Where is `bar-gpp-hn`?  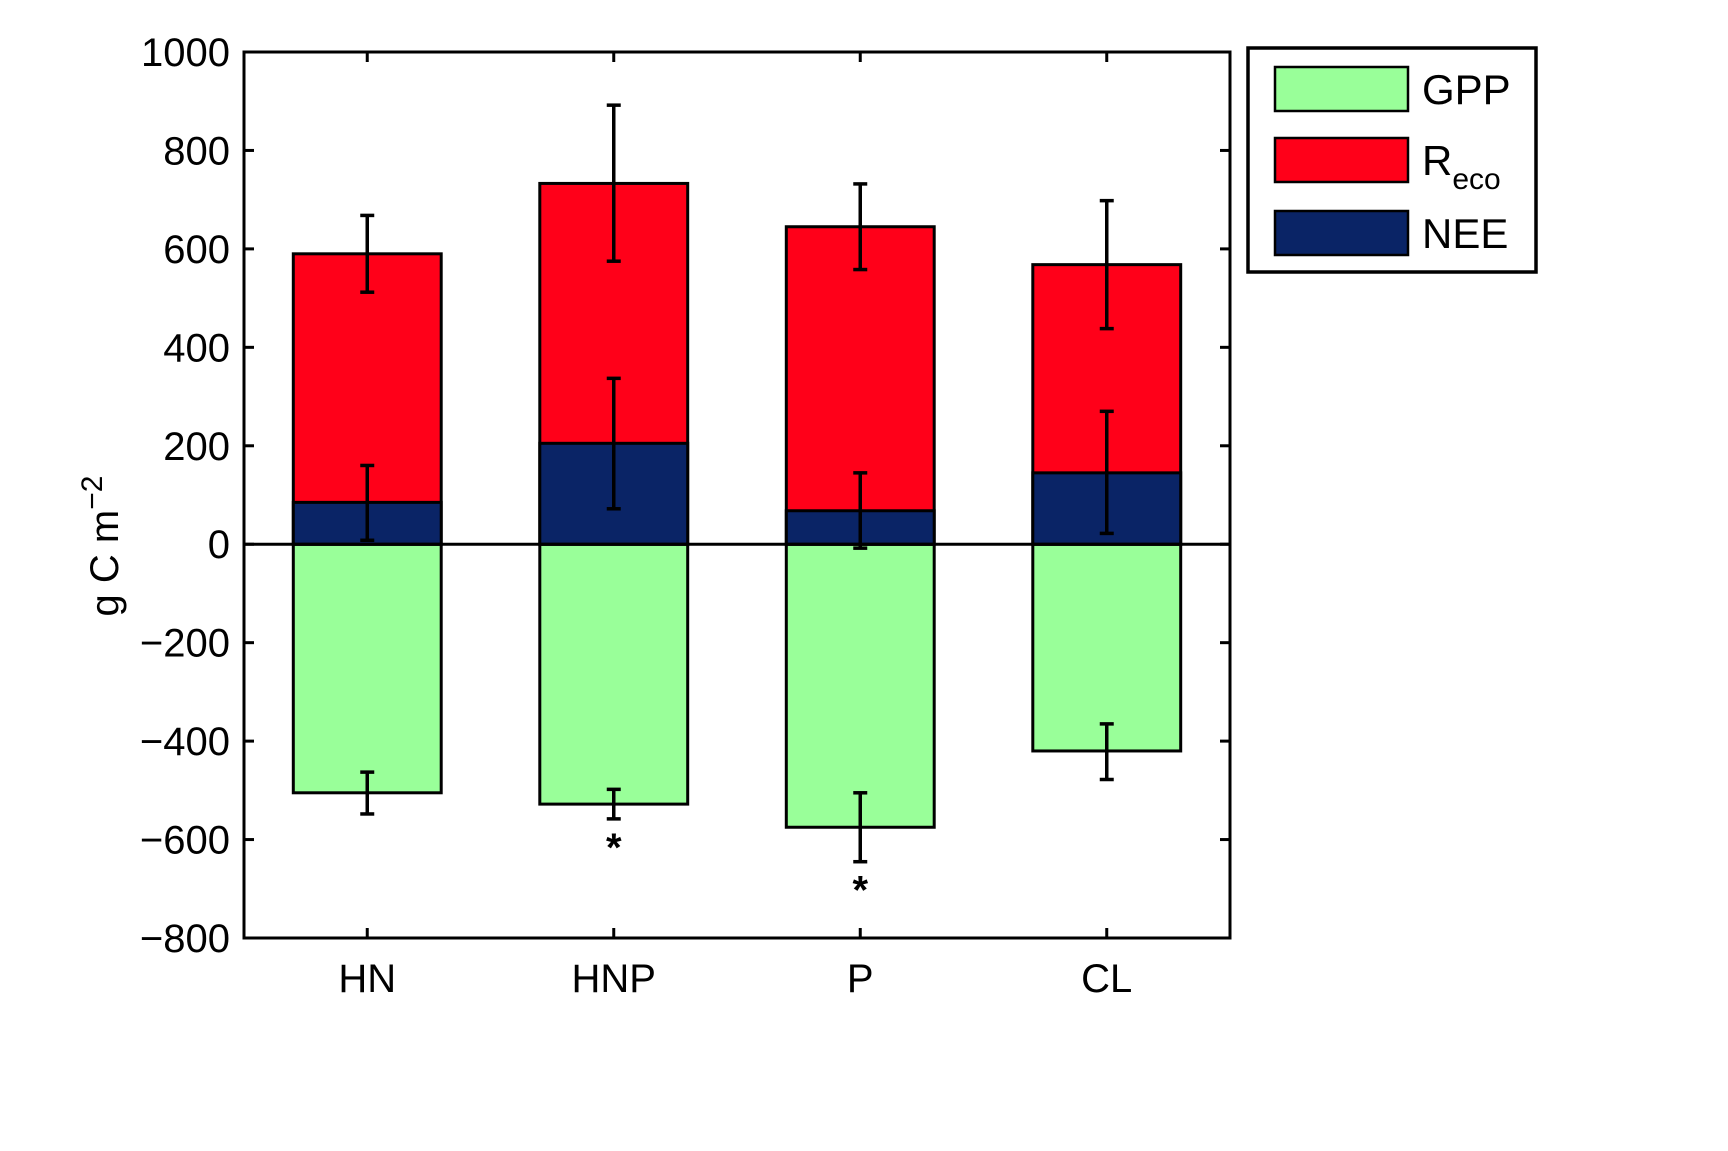 bar-gpp-hn is located at coordinates (367, 668).